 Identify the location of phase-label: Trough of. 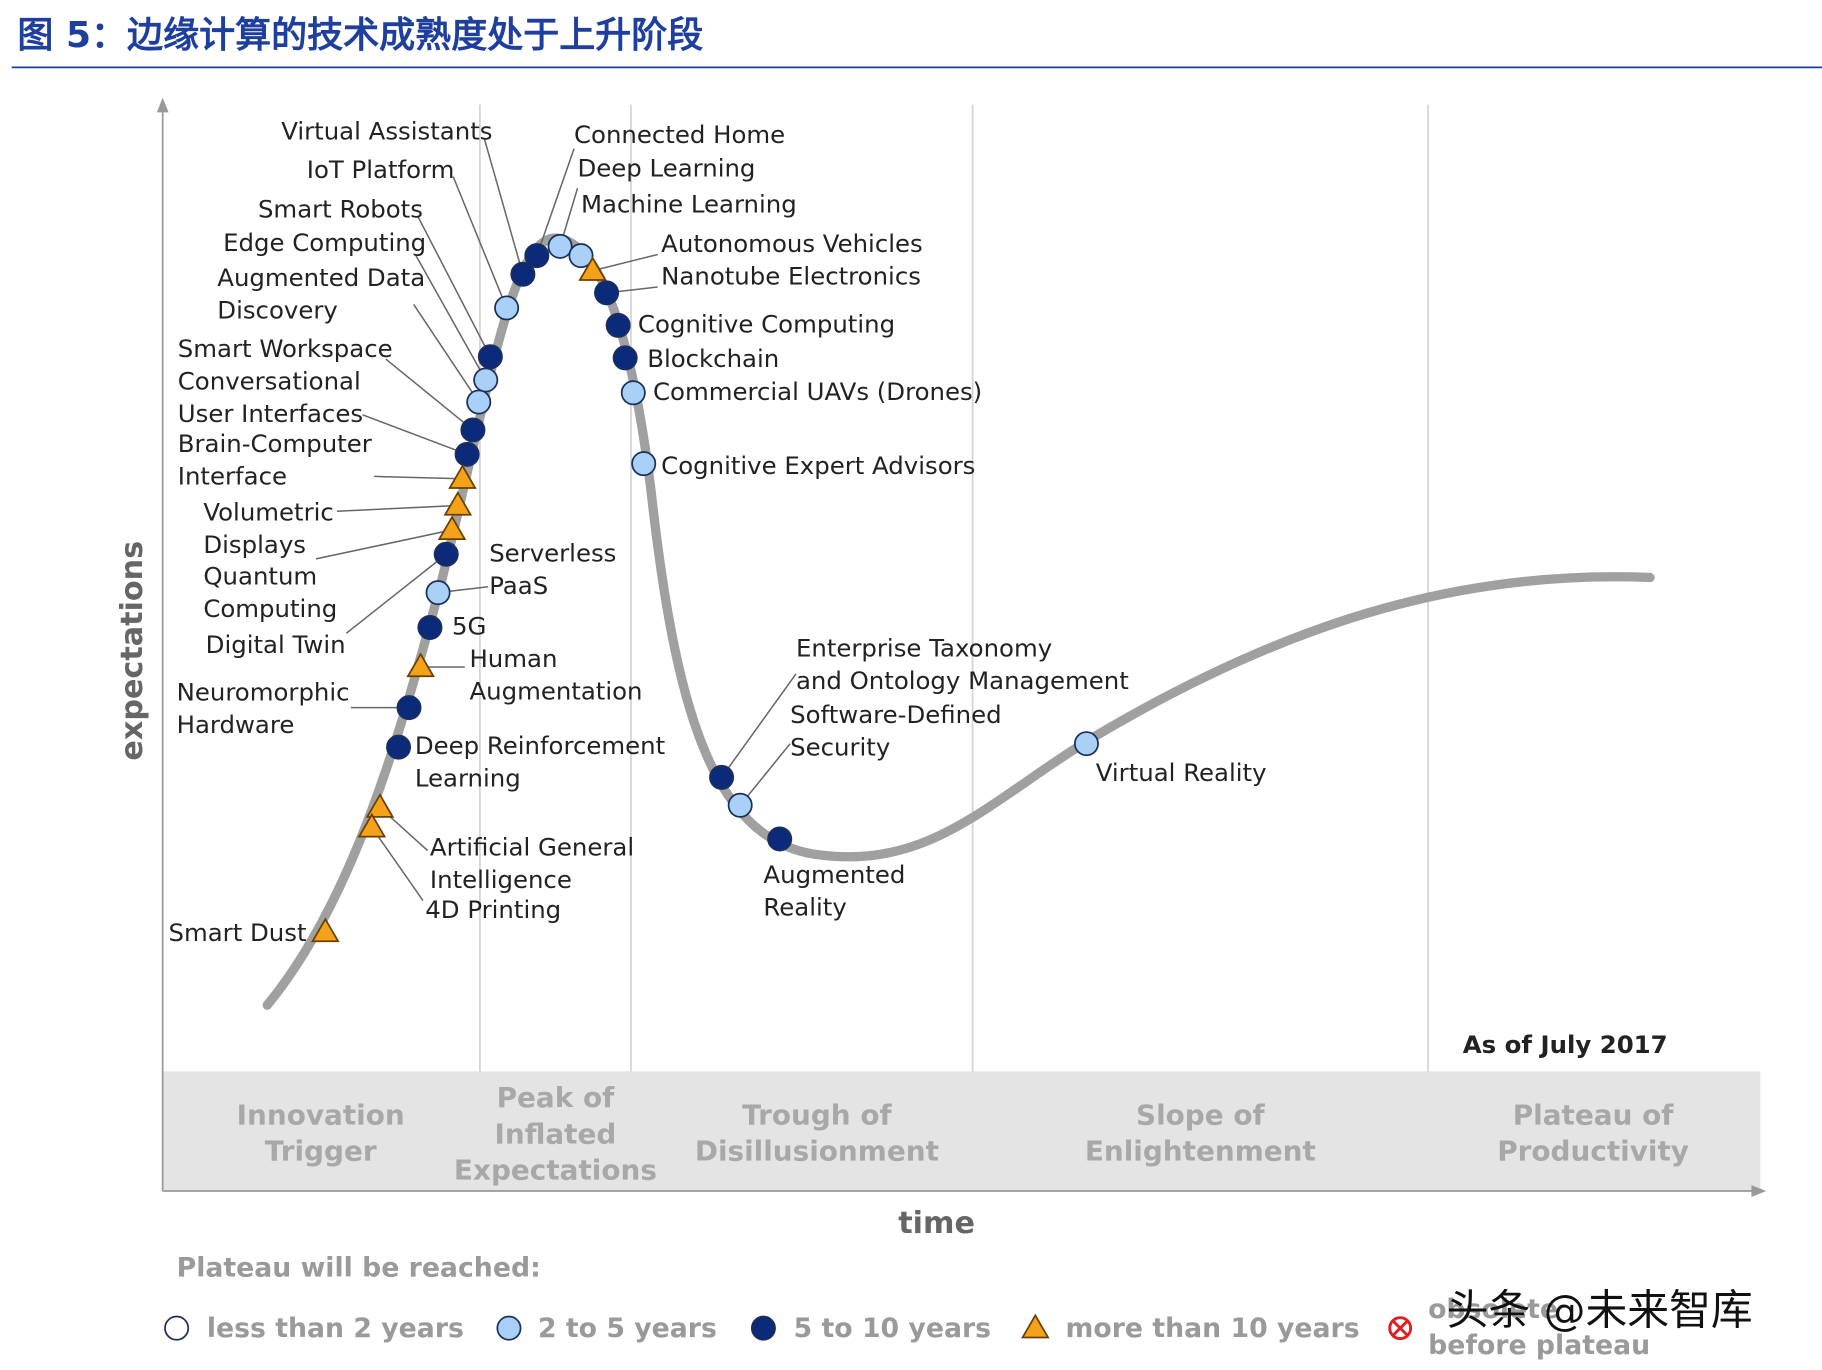
(817, 1115).